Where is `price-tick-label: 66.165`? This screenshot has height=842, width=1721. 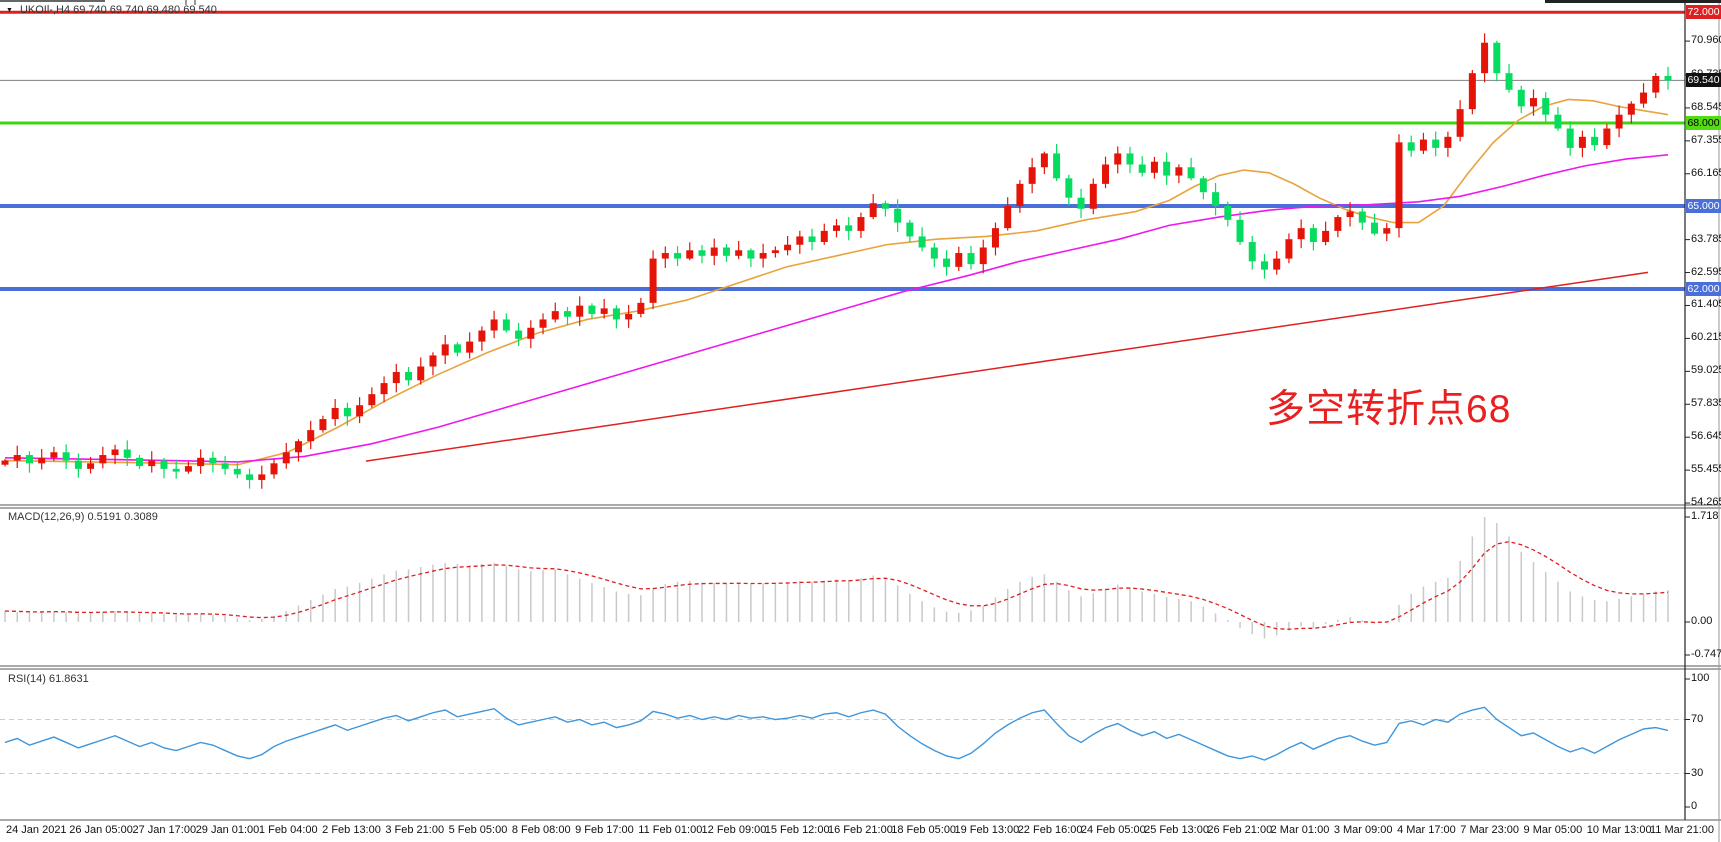 price-tick-label: 66.165 is located at coordinates (1706, 172).